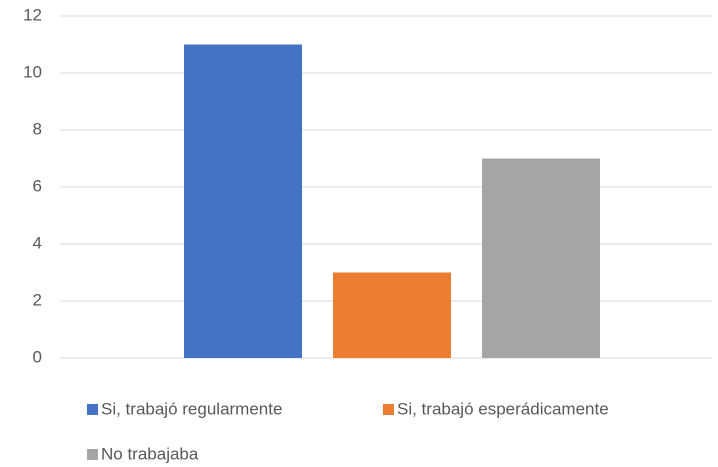  Describe the element at coordinates (37, 185) in the screenshot. I see `y-tick-label: 6` at that location.